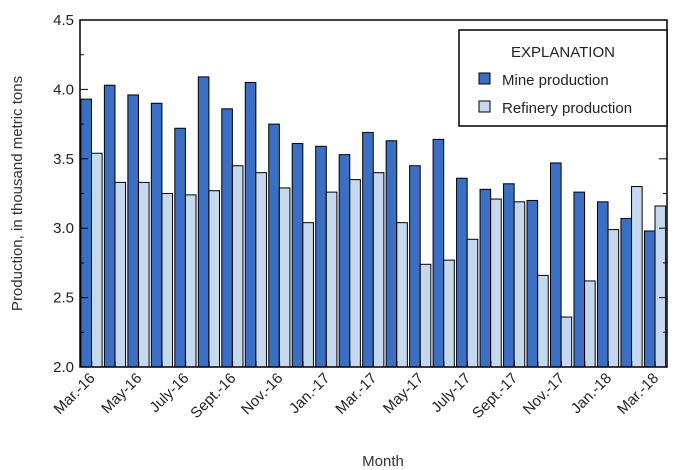  What do you see at coordinates (383, 461) in the screenshot?
I see `x-axis-title: Month` at bounding box center [383, 461].